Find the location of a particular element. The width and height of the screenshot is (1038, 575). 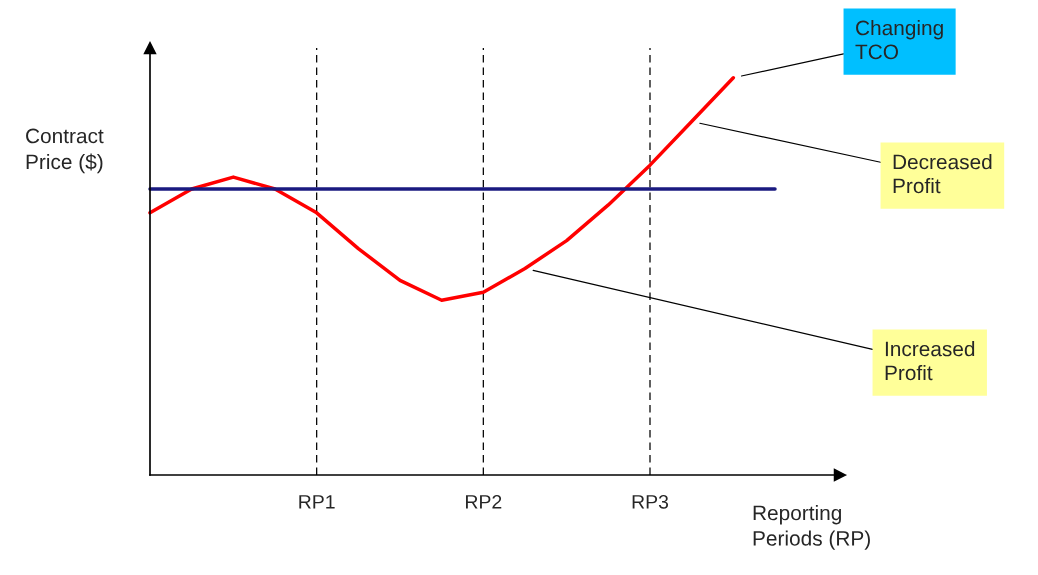

x-tick-label: RP3 is located at coordinates (650, 501).